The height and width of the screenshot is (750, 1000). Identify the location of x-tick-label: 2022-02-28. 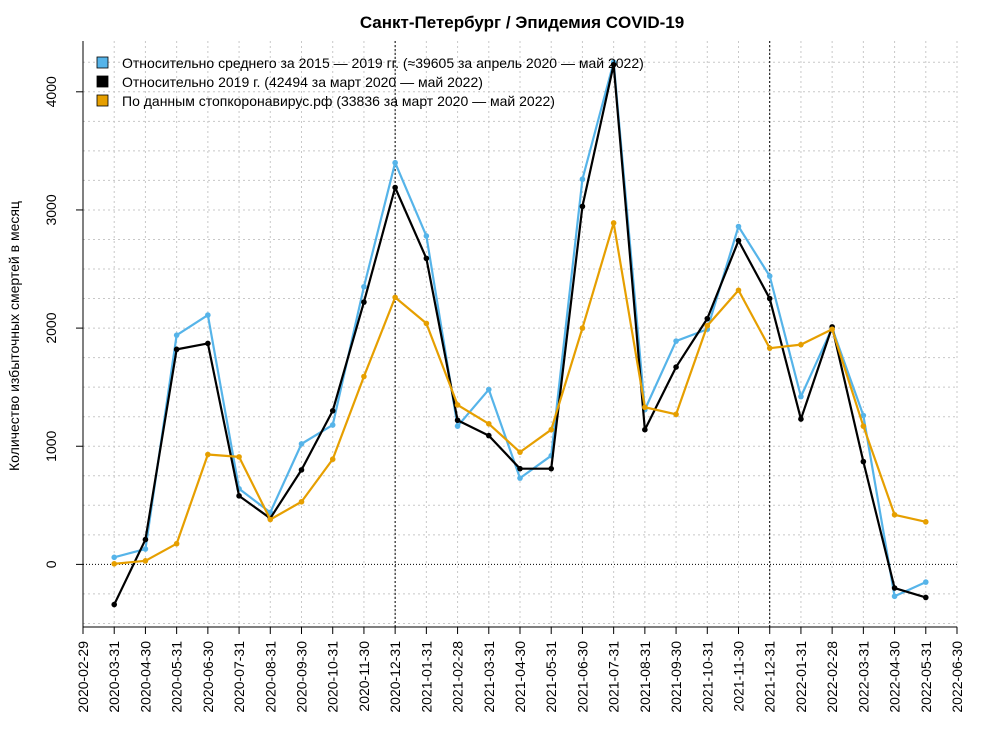
(832, 677).